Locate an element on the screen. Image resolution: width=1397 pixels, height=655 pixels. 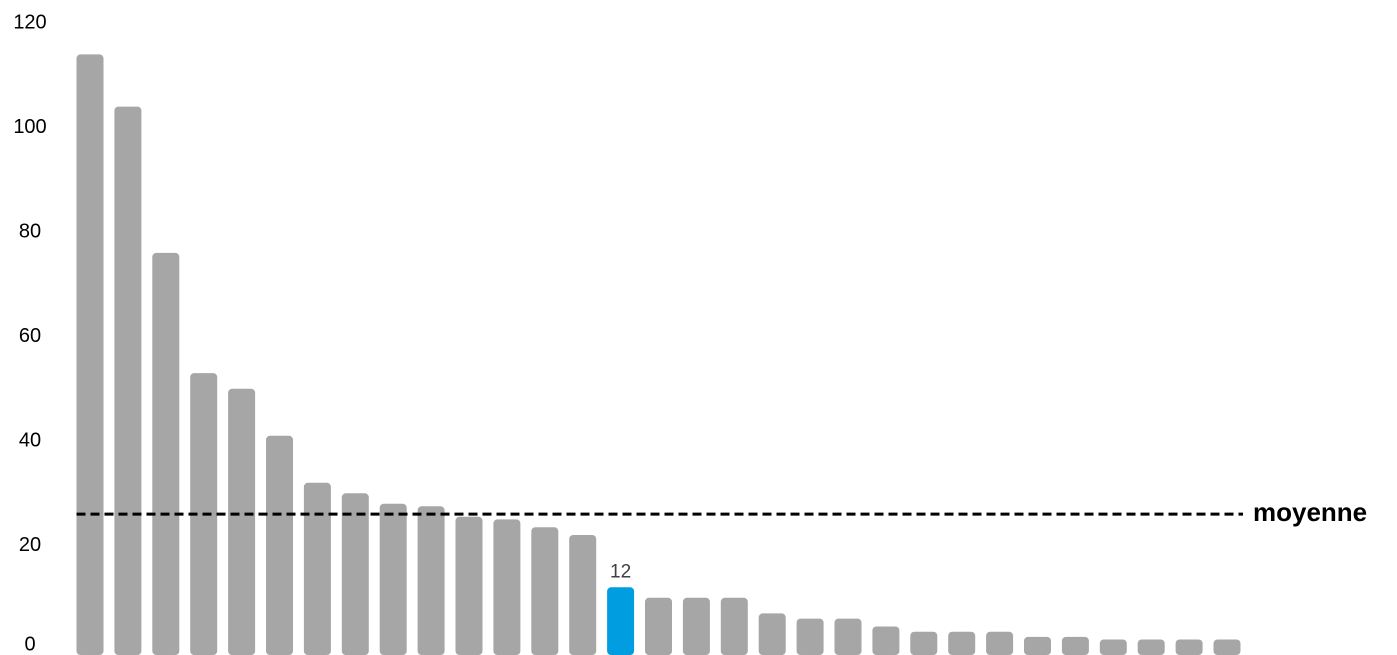
mean-line-group: moyenne is located at coordinates (721, 512).